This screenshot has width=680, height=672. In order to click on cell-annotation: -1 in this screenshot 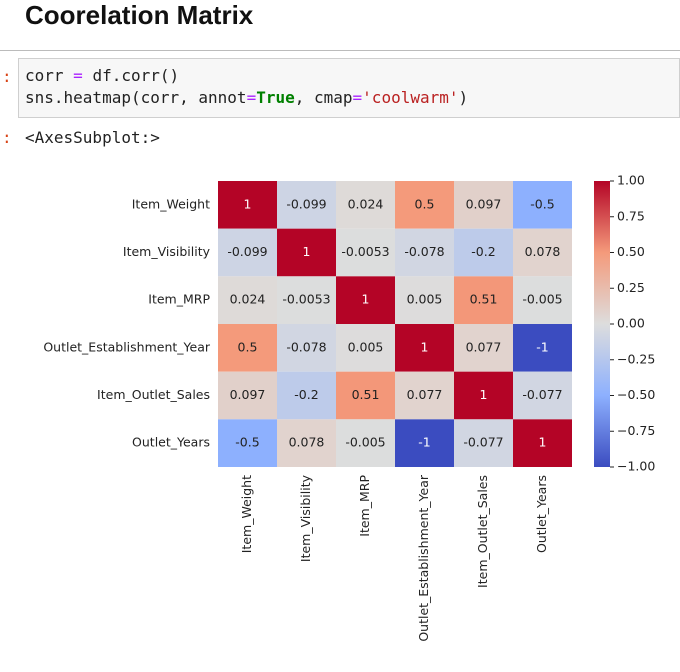, I will do `click(542, 346)`.